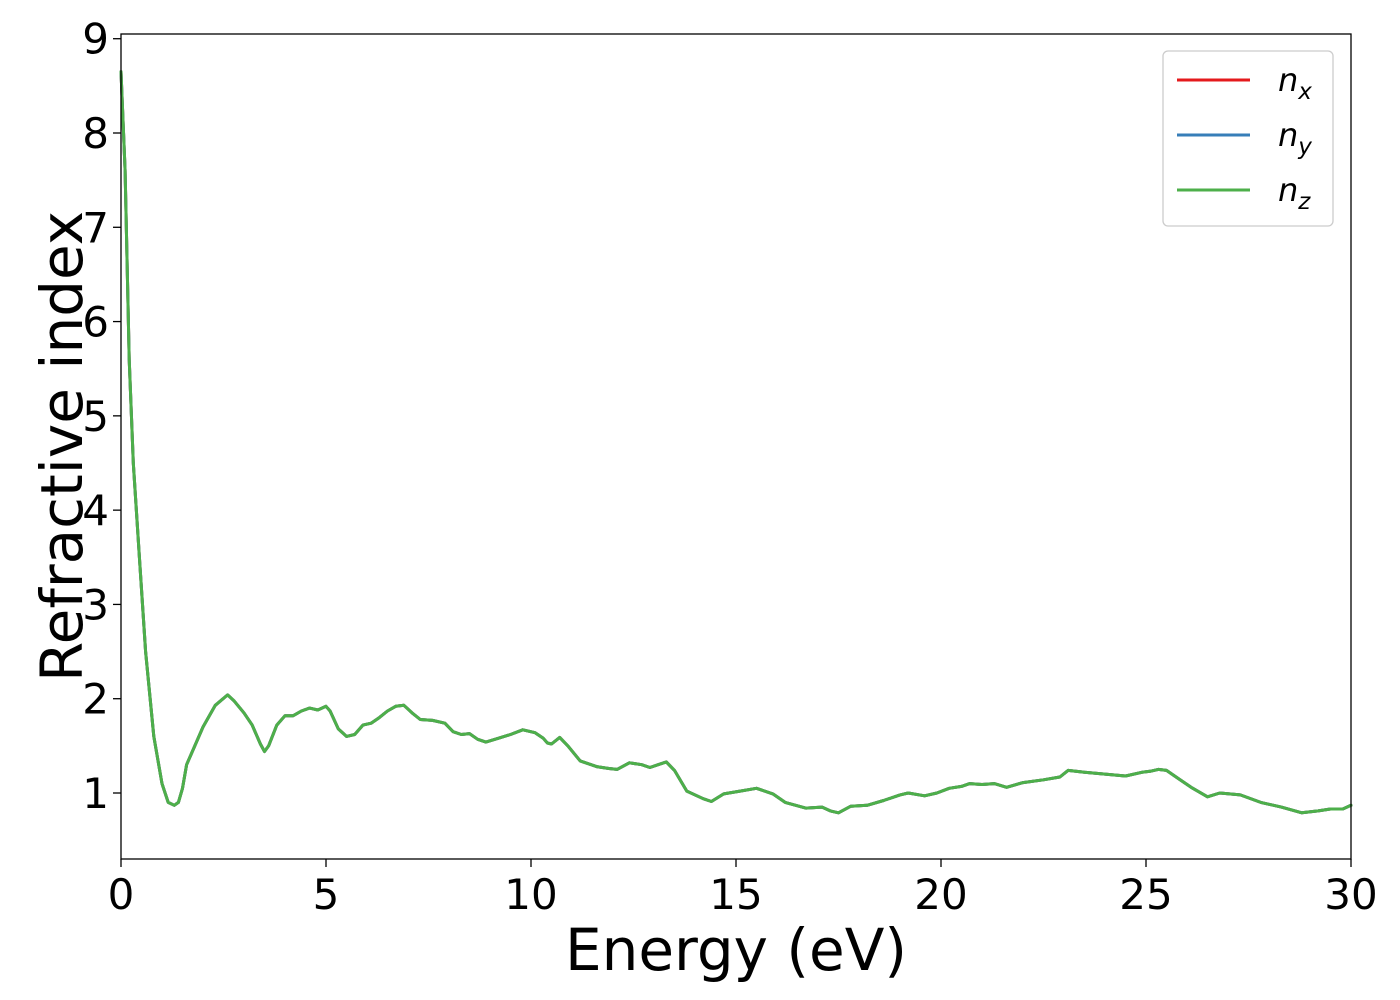 The width and height of the screenshot is (1400, 1000). Describe the element at coordinates (1248, 138) in the screenshot. I see `legend-box` at that location.